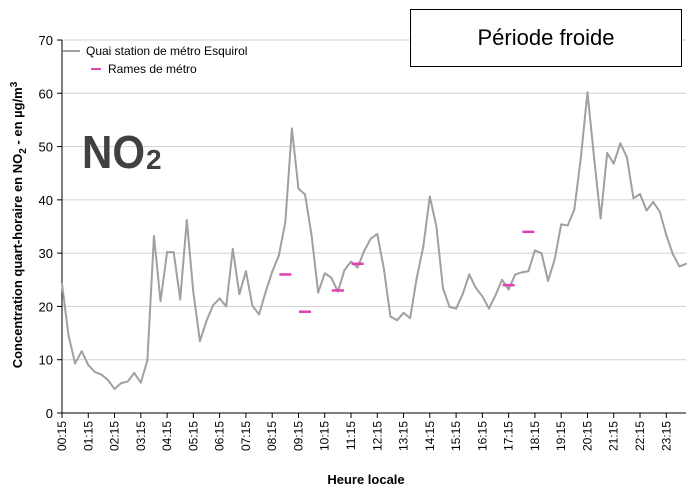  What do you see at coordinates (166, 51) in the screenshot?
I see `legend-label-esquirol: Quai station de métro Esquirol` at bounding box center [166, 51].